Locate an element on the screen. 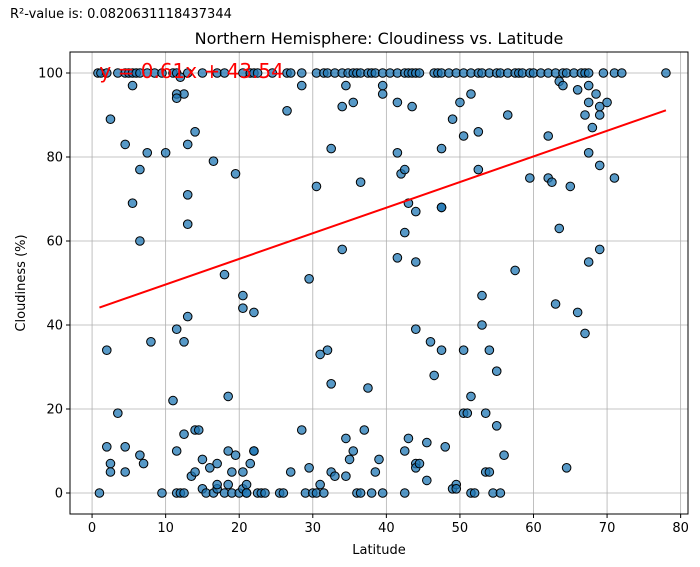 This screenshot has height=567, width=700. y-axis-label: Cloudiness (%) is located at coordinates (21, 282).